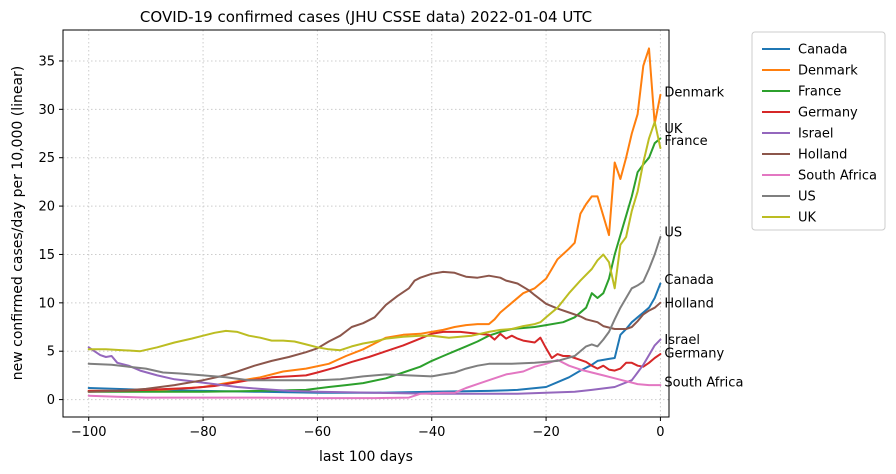 The height and width of the screenshot is (474, 896). What do you see at coordinates (682, 340) in the screenshot?
I see `end-label: Israel` at bounding box center [682, 340].